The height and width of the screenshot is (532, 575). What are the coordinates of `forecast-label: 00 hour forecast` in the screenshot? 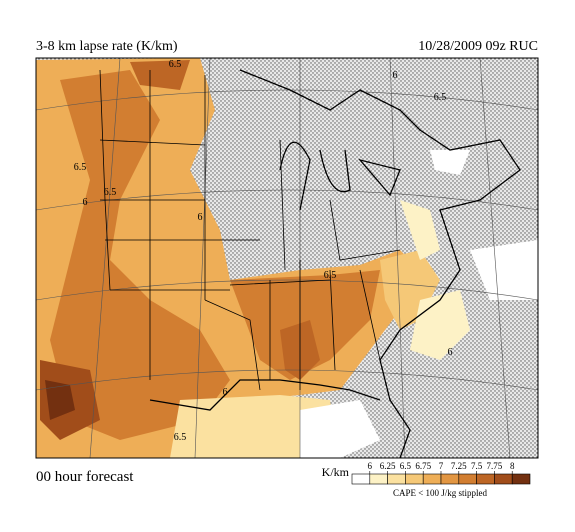 It's located at (85, 477).